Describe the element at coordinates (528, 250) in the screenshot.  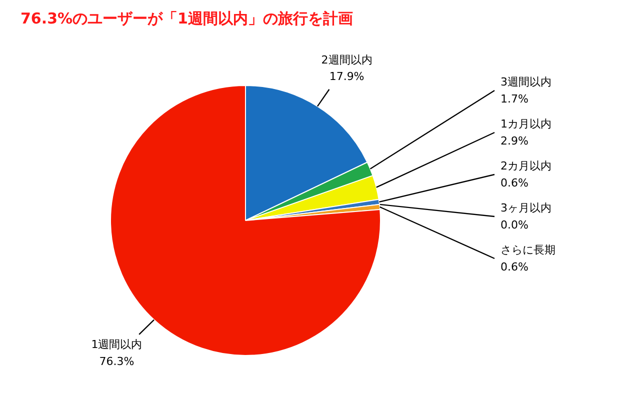
I see `slice-label: さらに長期` at that location.